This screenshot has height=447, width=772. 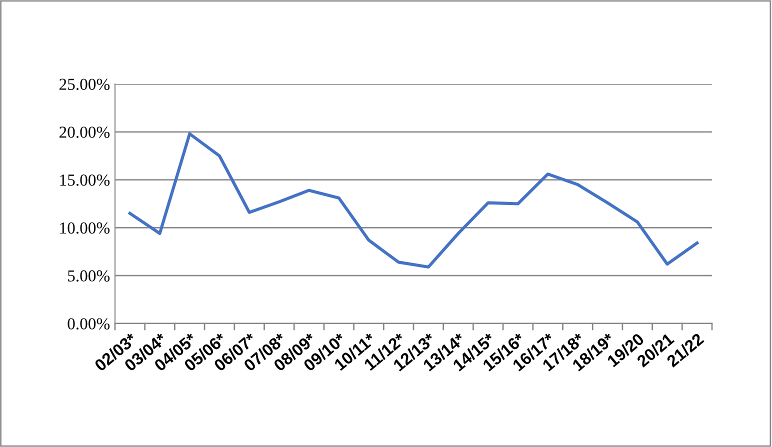 I want to click on y-tick-label: 10.00%, so click(x=85, y=228).